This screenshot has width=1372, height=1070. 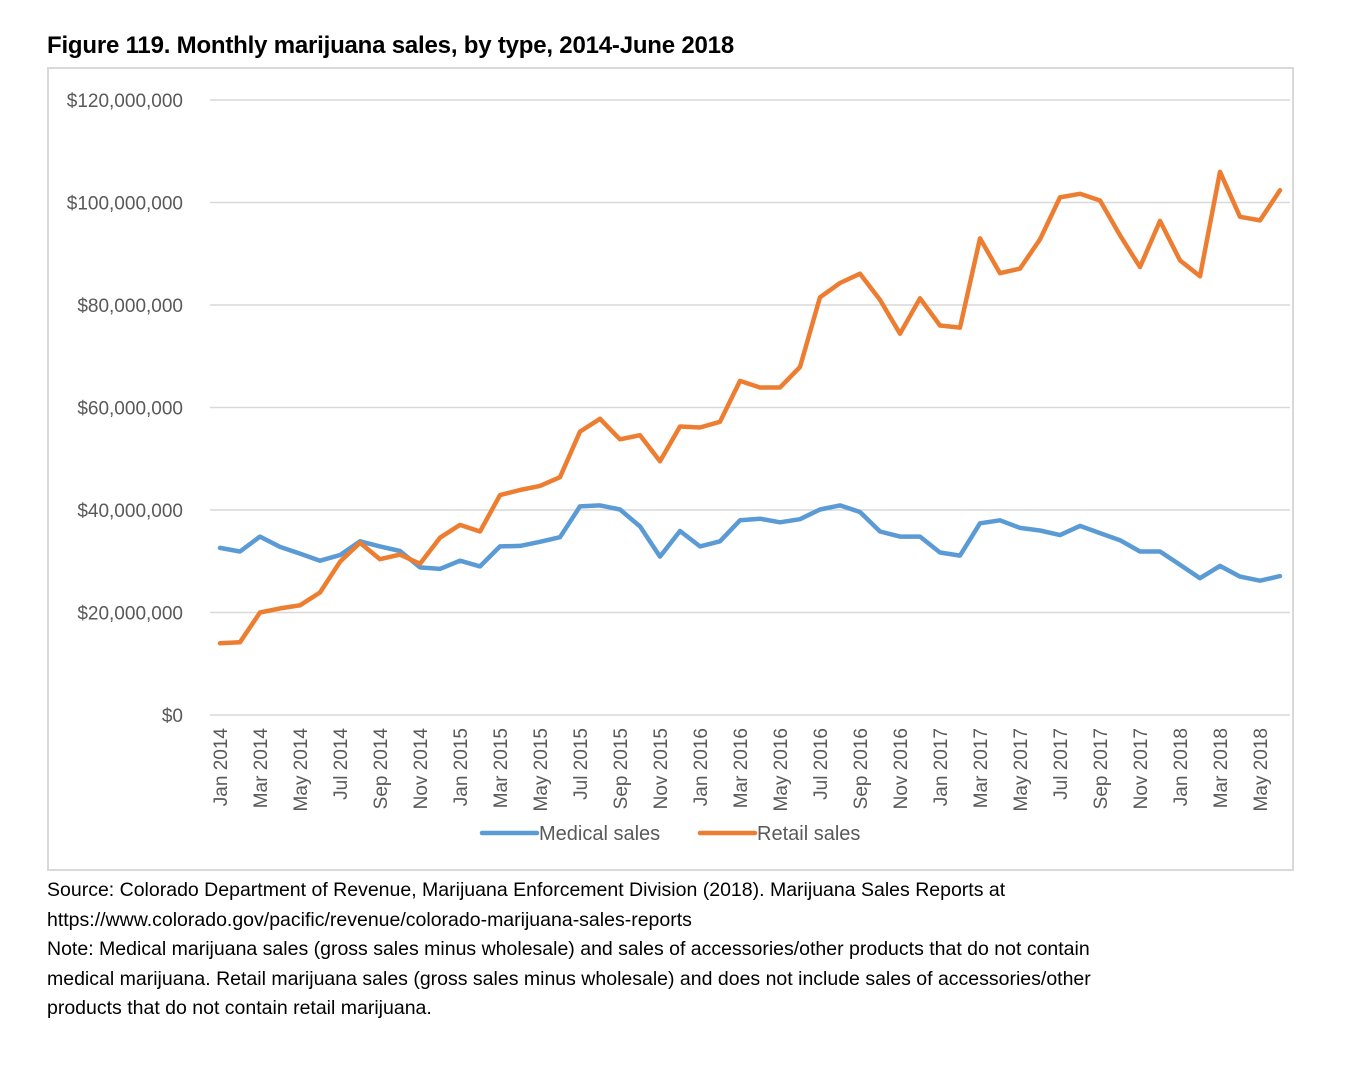 I want to click on x-tick-label: Jul 2015, so click(x=581, y=764).